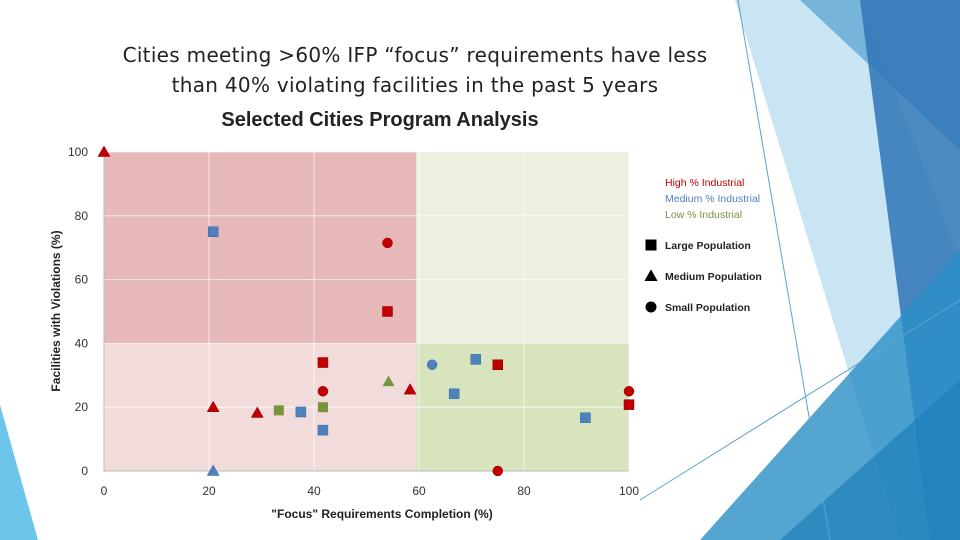 The height and width of the screenshot is (540, 960). Describe the element at coordinates (708, 246) in the screenshot. I see `legend-label-square: Large Population` at that location.